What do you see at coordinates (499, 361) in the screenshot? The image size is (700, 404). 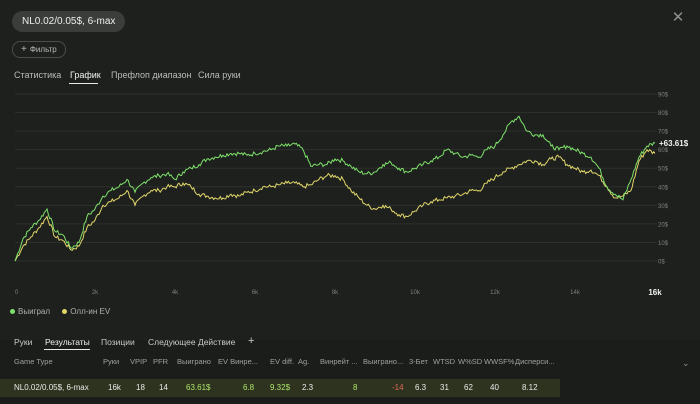 I see `col-wwsf: WWSF%` at bounding box center [499, 361].